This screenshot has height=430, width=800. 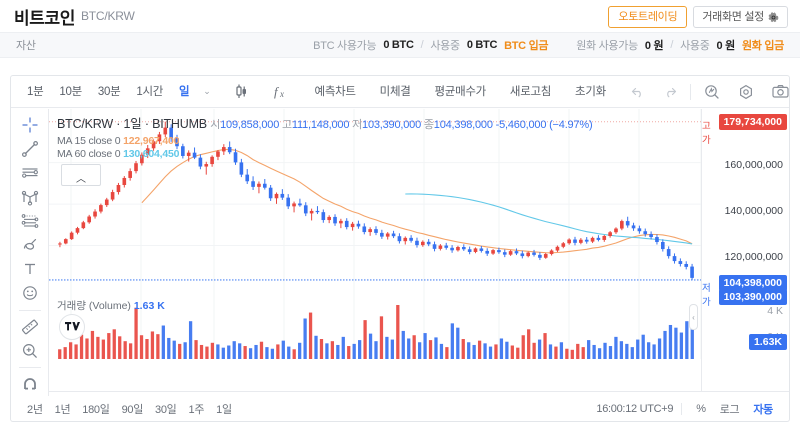 What do you see at coordinates (324, 154) in the screenshot?
I see `legend-ma60: MA 60 close 0 130,604,450` at bounding box center [324, 154].